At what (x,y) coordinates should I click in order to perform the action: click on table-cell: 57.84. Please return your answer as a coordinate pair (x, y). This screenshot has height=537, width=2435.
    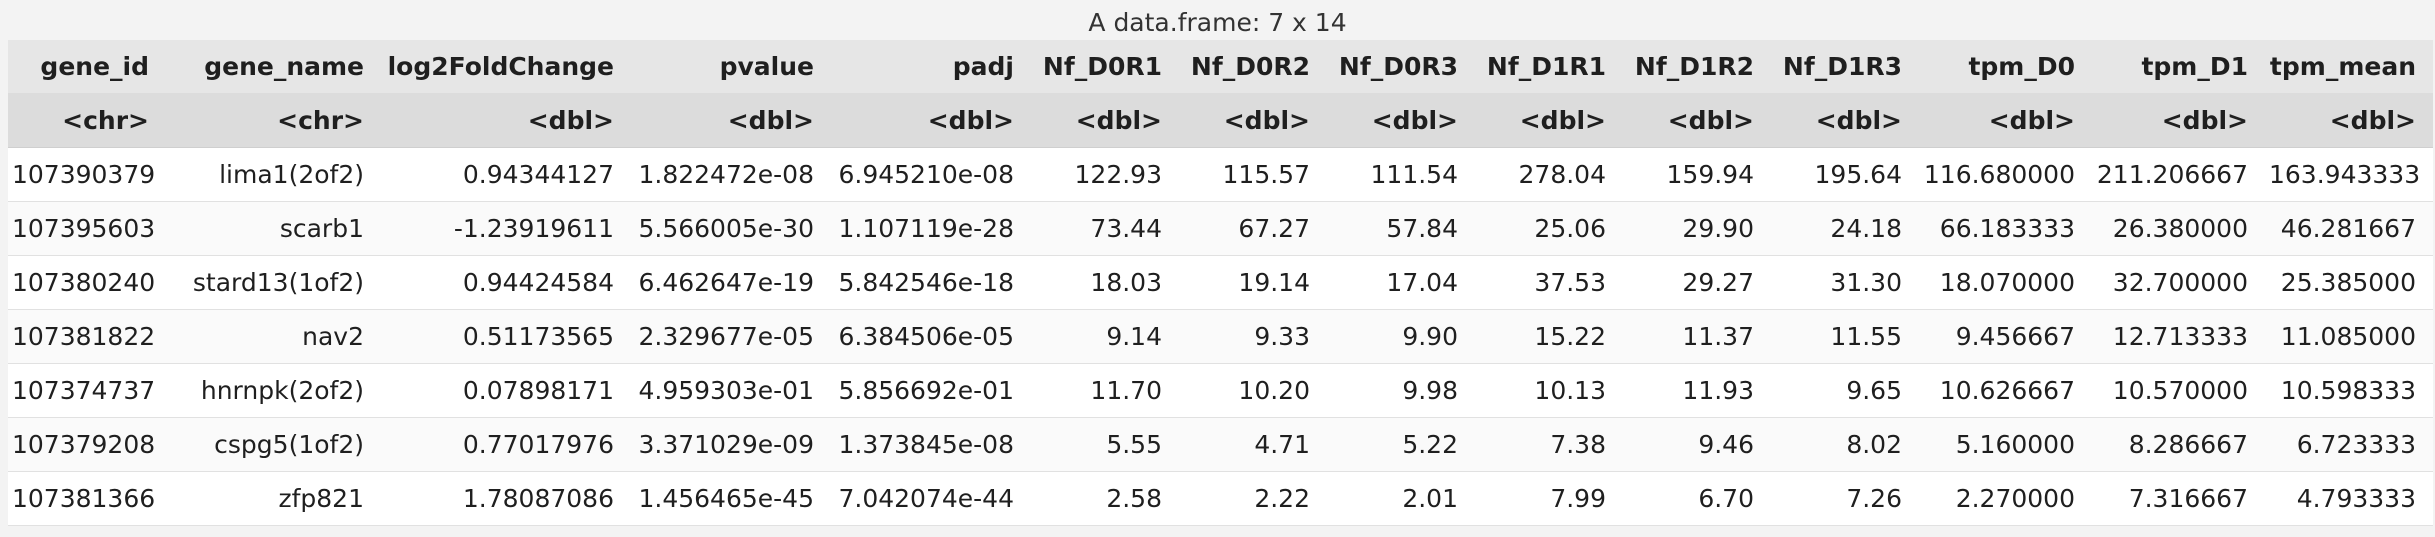
    Looking at the image, I should click on (1401, 228).